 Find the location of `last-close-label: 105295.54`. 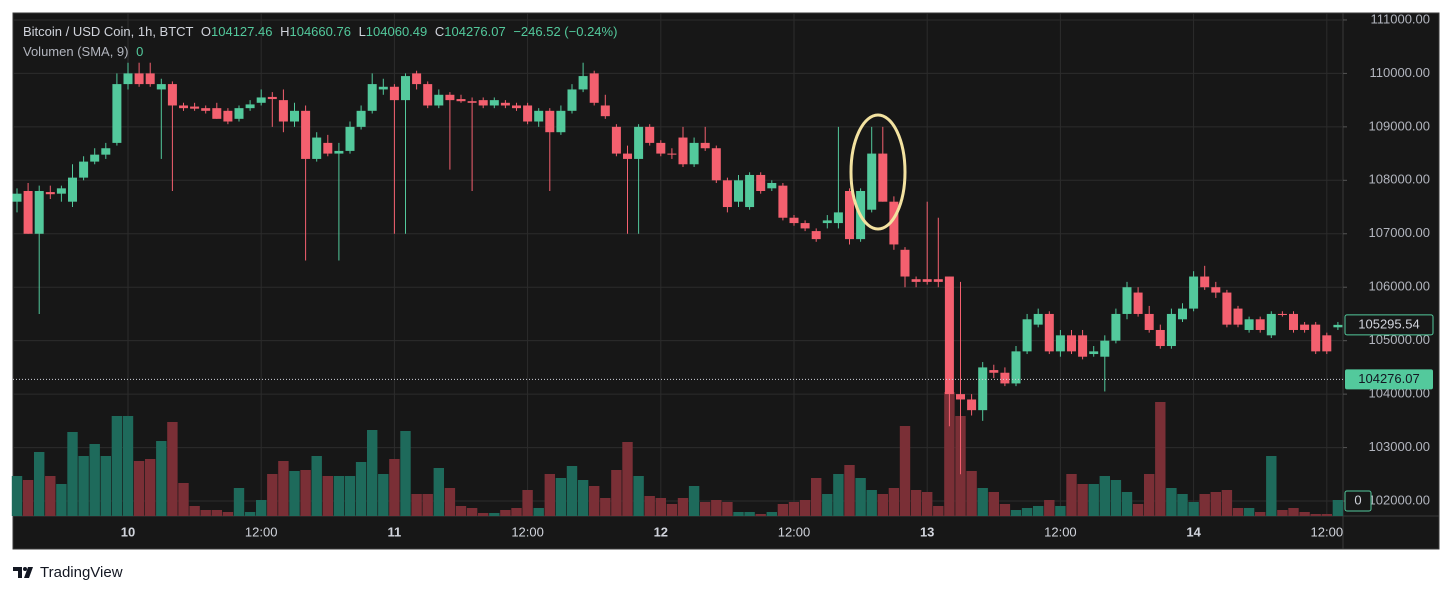

last-close-label: 105295.54 is located at coordinates (1388, 323).